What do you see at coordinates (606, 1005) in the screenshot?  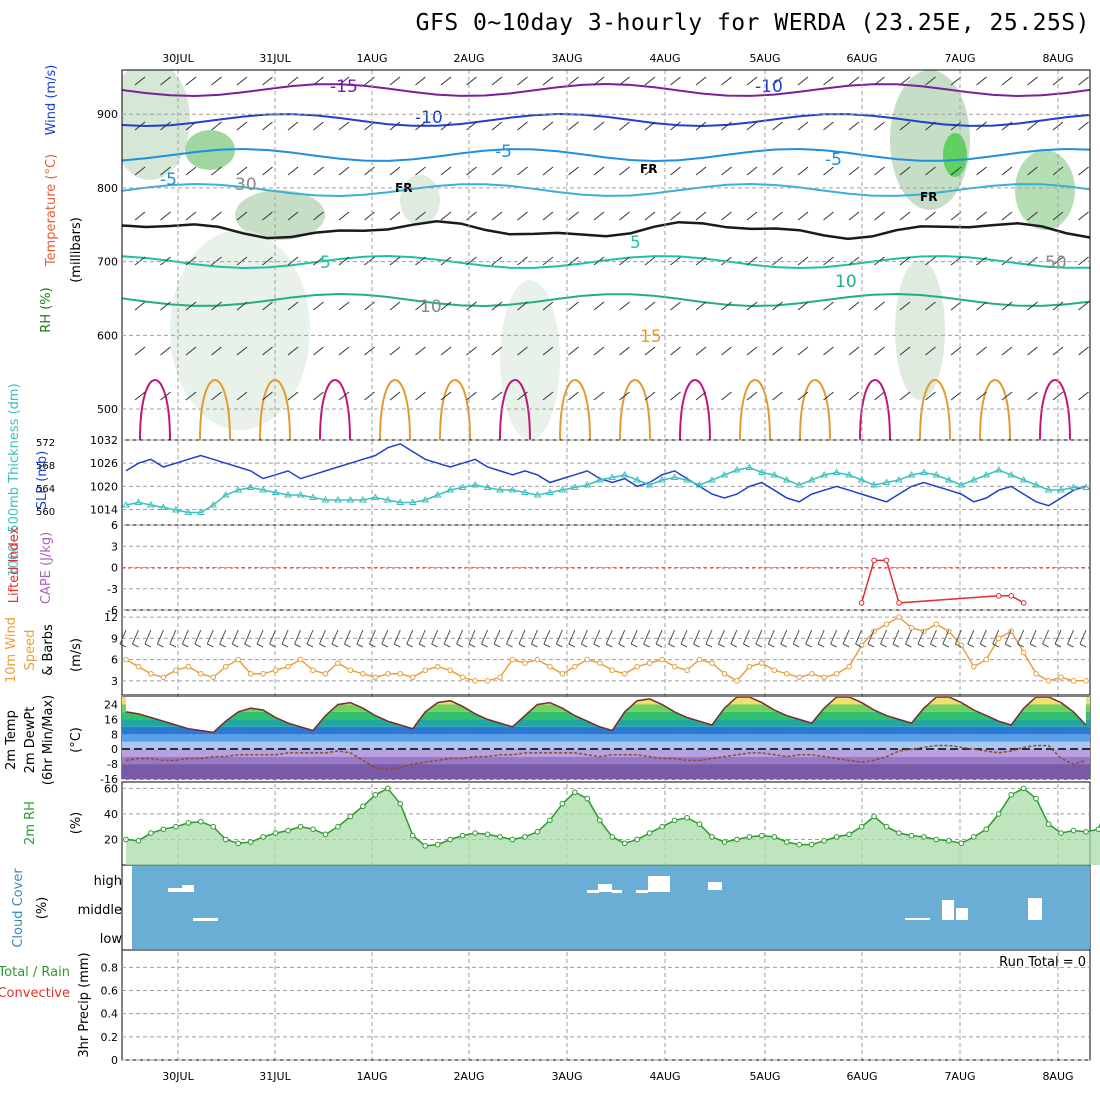 I see `panel-frame` at bounding box center [606, 1005].